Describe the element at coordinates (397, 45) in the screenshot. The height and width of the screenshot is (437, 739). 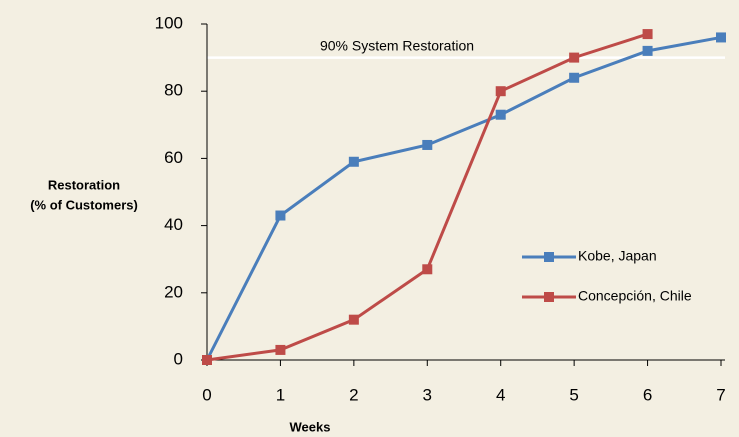
I see `reference-label: 90% System Restoration` at that location.